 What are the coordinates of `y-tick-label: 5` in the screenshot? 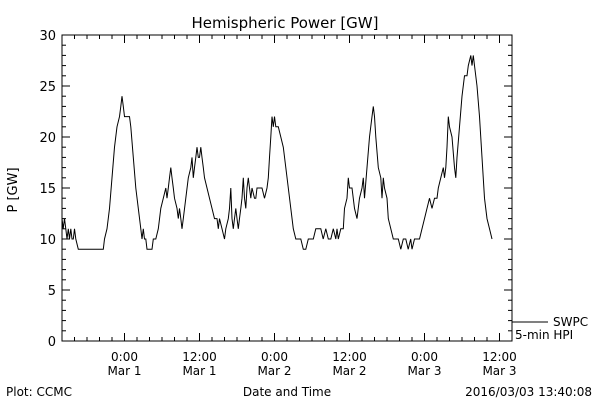 It's located at (52, 291).